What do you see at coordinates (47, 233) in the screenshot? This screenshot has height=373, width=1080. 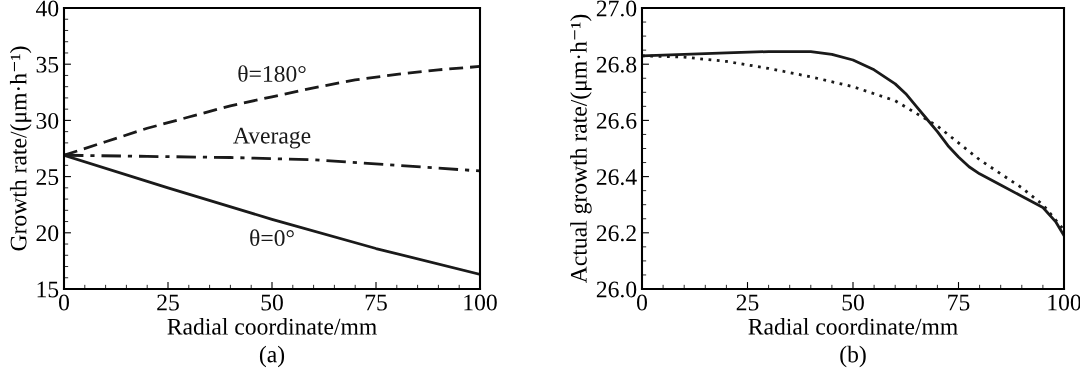 I see `y-tick-label: 20` at bounding box center [47, 233].